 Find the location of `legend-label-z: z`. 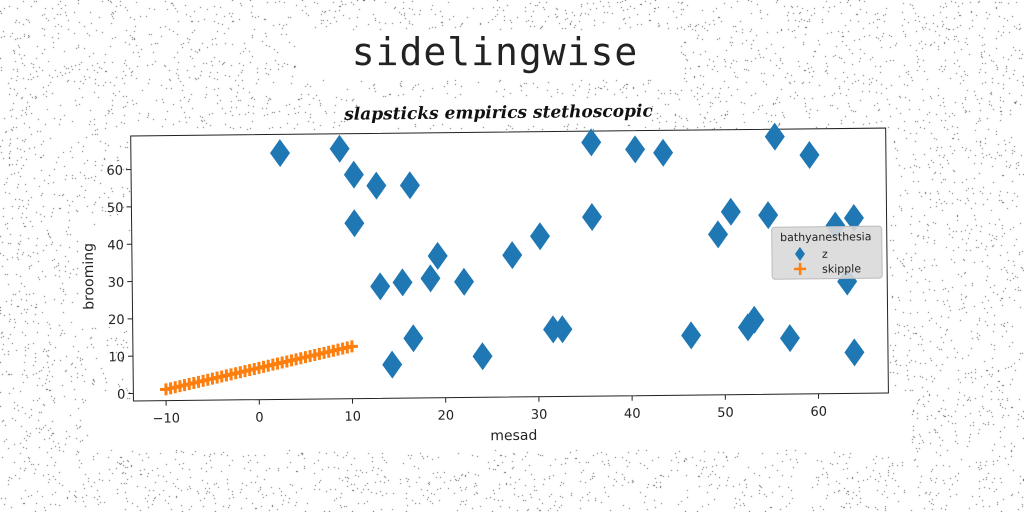

legend-label-z: z is located at coordinates (825, 254).